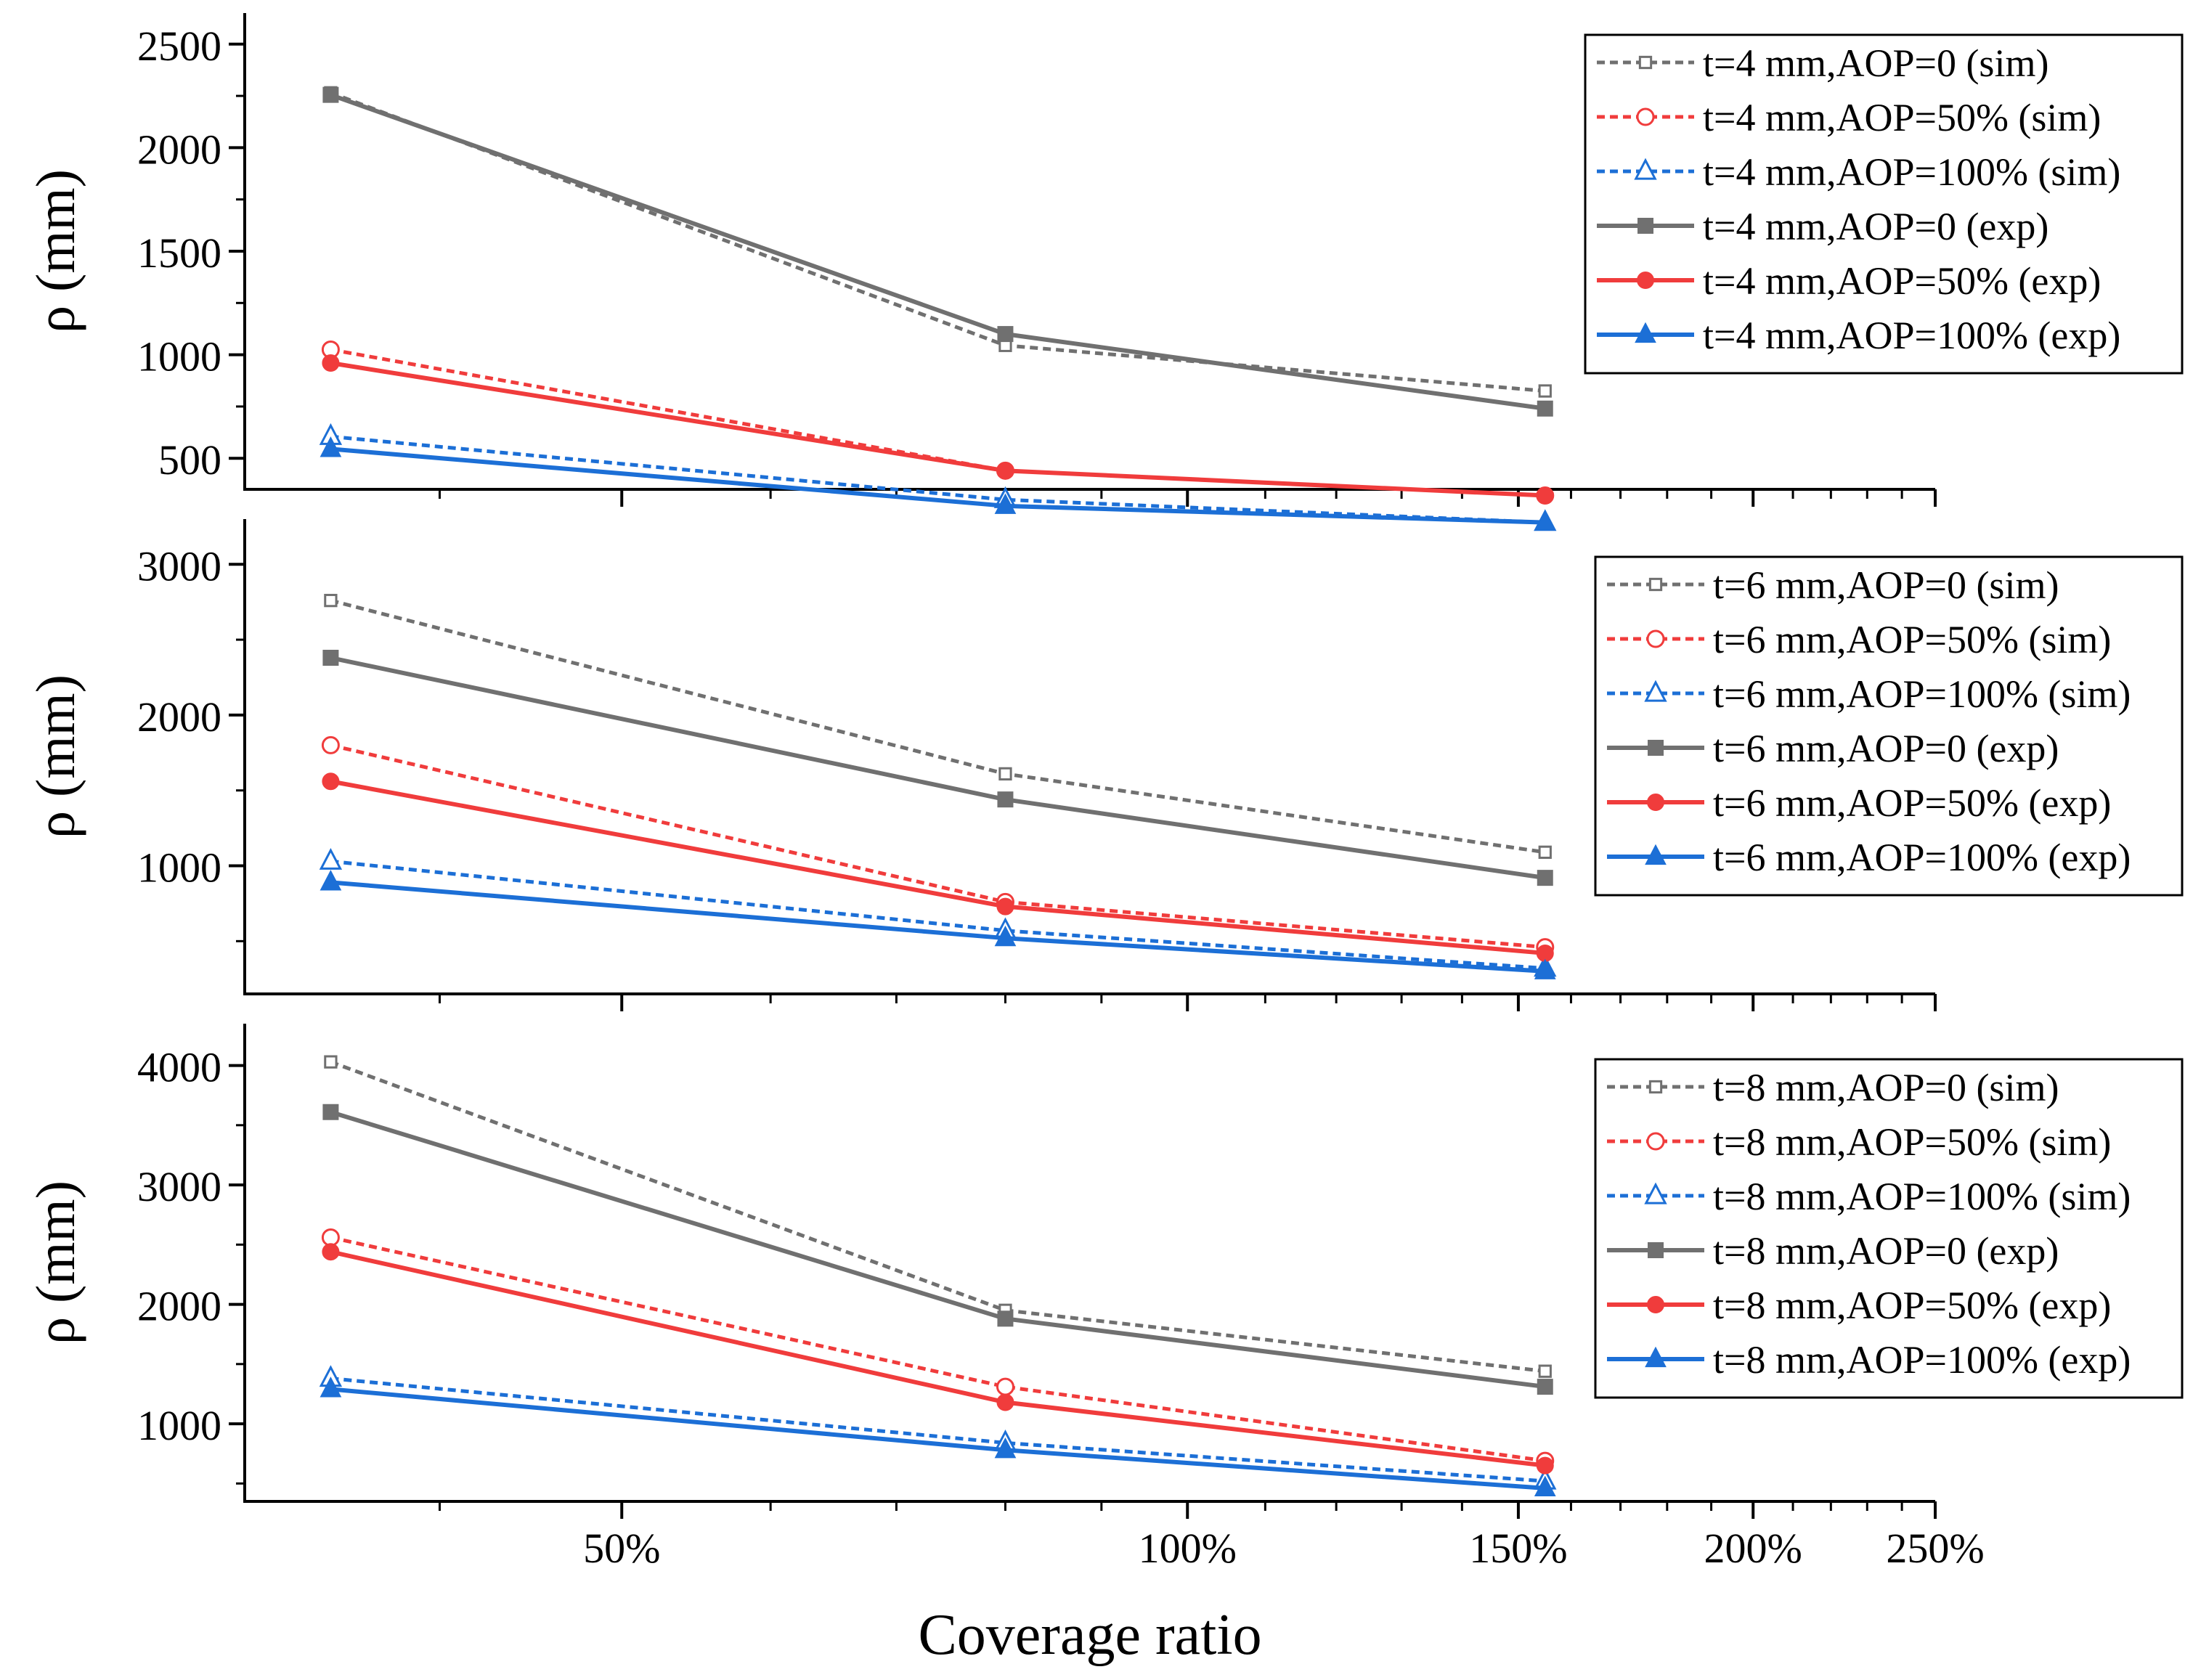  Describe the element at coordinates (1912, 1142) in the screenshot. I see `legend-label: t=8 mm,AOP=50% (sim)` at that location.